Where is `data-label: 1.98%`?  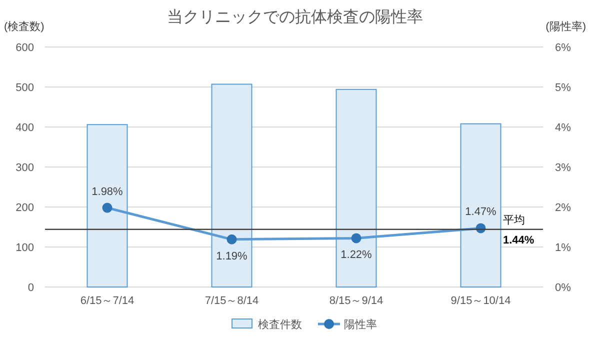 data-label: 1.98% is located at coordinates (108, 192).